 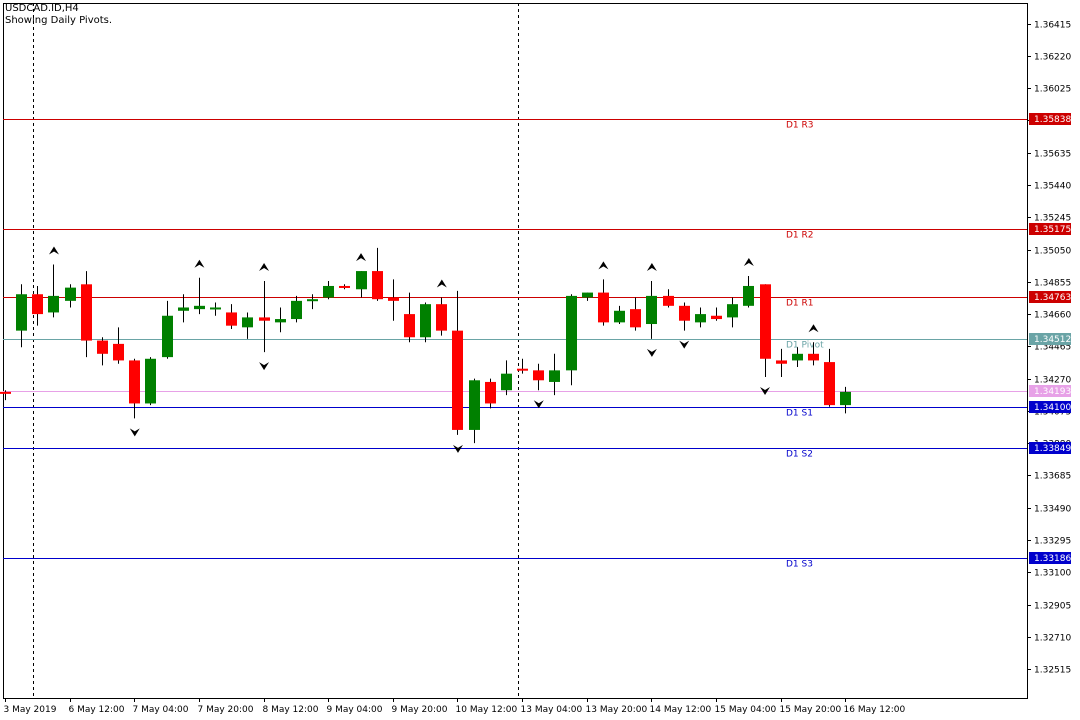 What do you see at coordinates (681, 710) in the screenshot?
I see `x-tick-label: 14 May 12:00` at bounding box center [681, 710].